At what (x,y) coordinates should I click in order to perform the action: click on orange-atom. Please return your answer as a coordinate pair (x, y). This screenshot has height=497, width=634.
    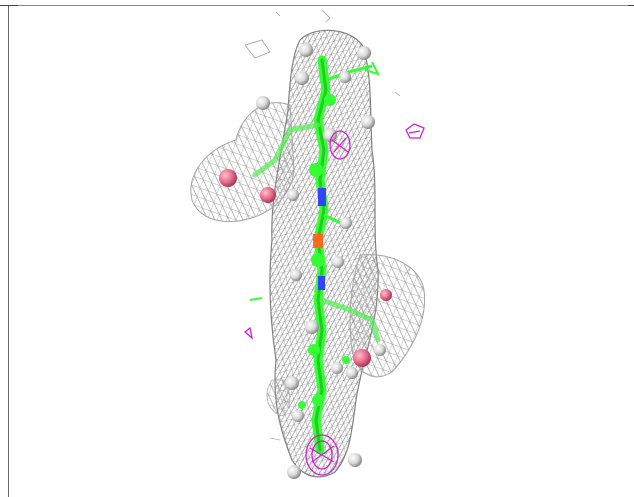
    Looking at the image, I should click on (318, 241).